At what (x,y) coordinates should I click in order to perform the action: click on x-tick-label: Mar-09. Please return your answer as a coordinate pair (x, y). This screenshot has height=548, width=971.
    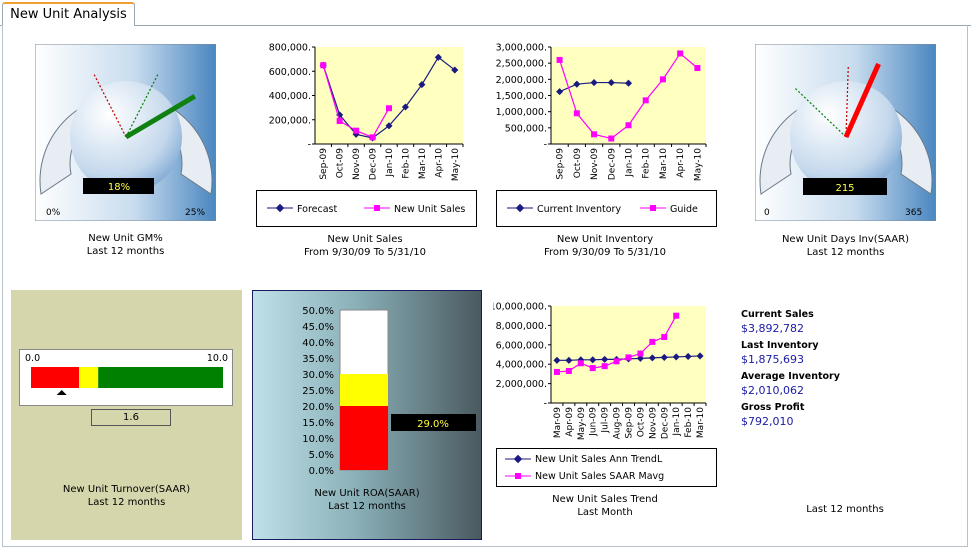
    Looking at the image, I should click on (558, 422).